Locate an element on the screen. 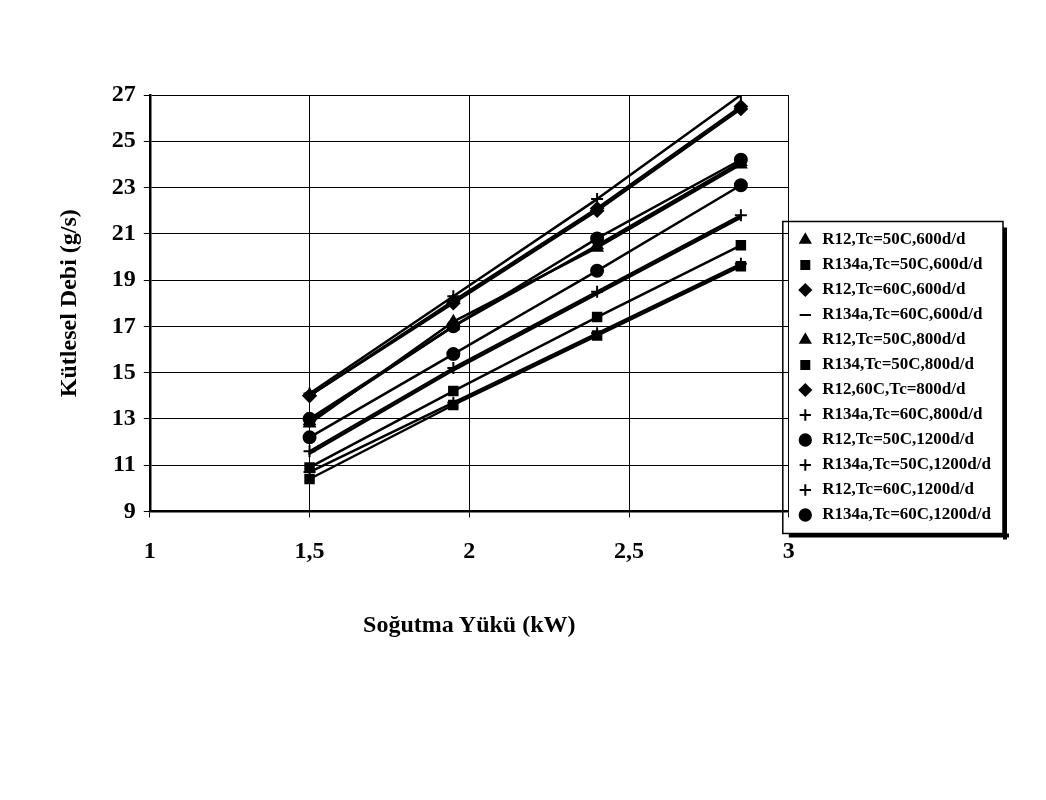 The image size is (1046, 800). legend-label: R12,Tc=50C,600d/d is located at coordinates (894, 239).